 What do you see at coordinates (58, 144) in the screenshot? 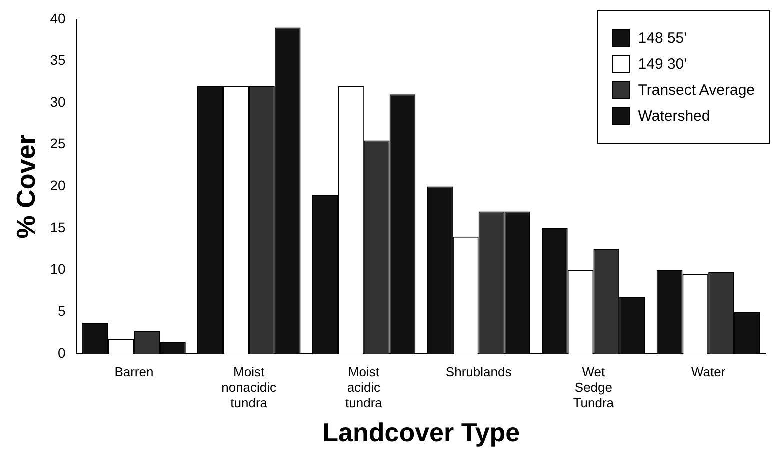
I see `y-tick-label: 25` at bounding box center [58, 144].